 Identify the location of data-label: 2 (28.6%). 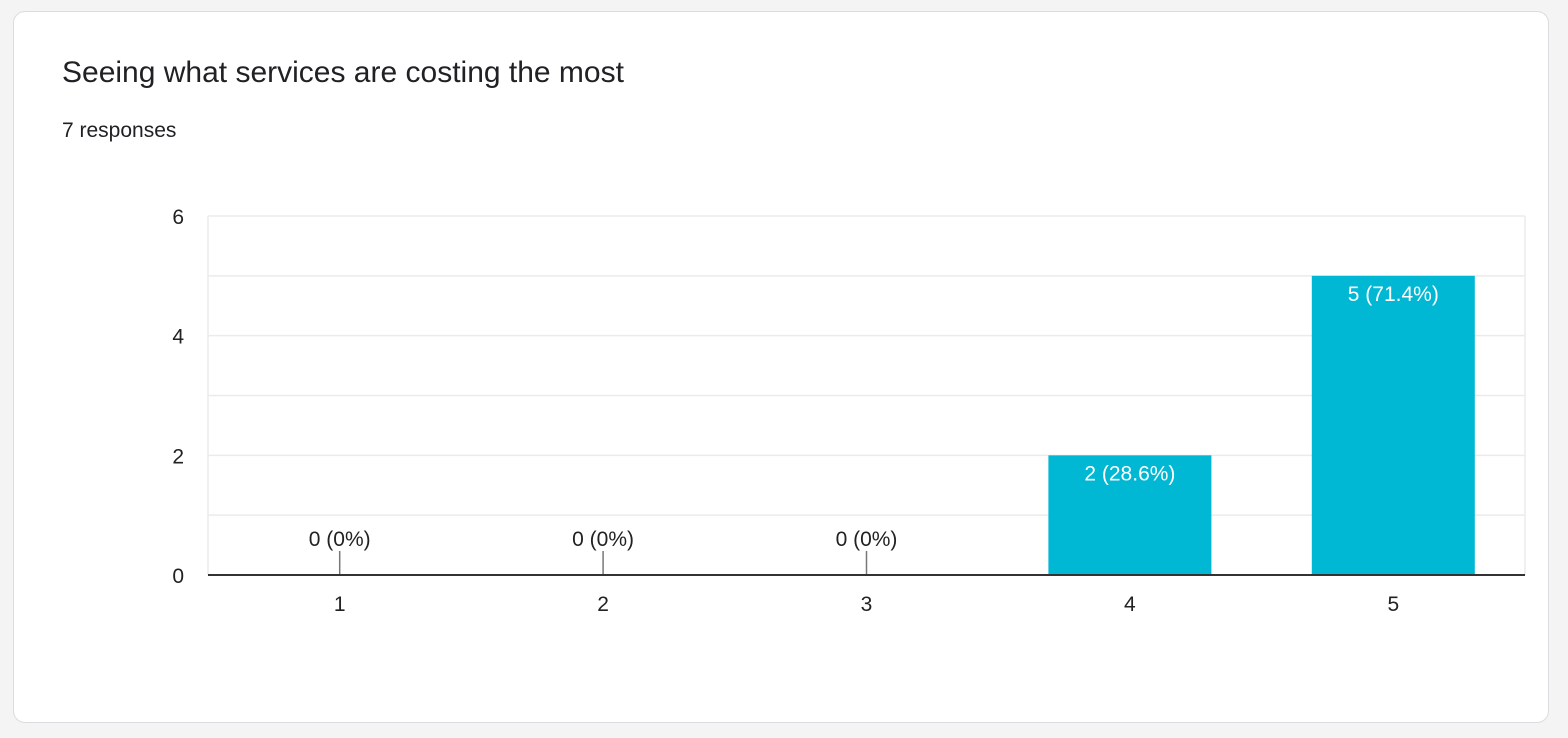
(1129, 473).